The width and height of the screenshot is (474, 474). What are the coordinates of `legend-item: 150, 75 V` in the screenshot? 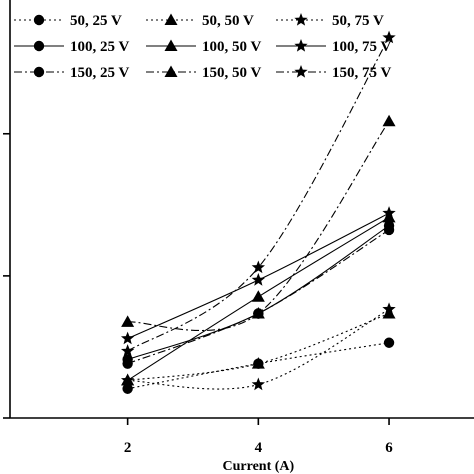 It's located at (333, 73).